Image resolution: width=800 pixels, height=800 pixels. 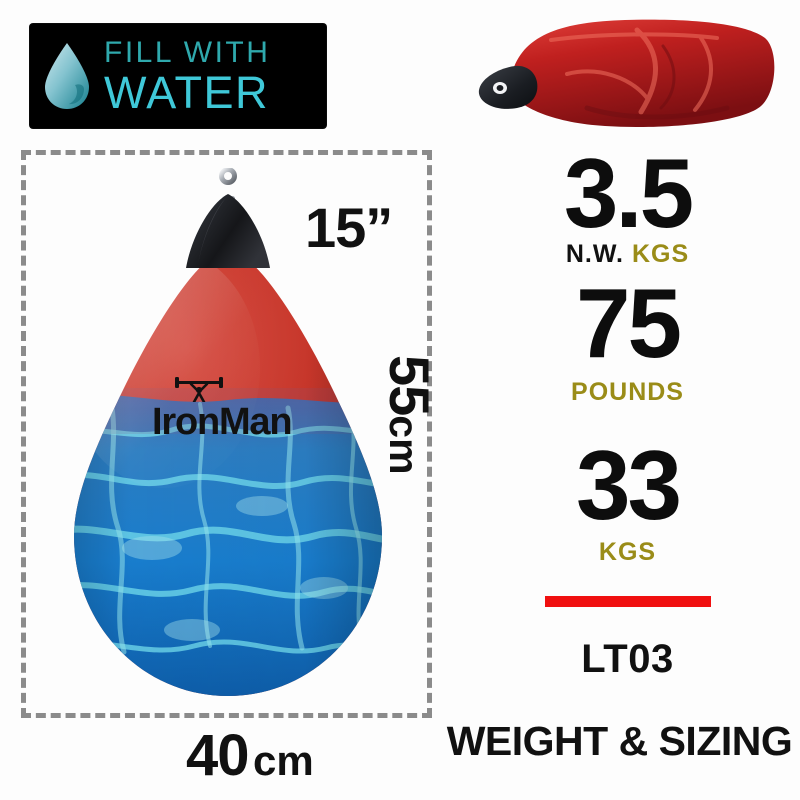 What do you see at coordinates (628, 193) in the screenshot?
I see `spec-net-weight-value: 3.5` at bounding box center [628, 193].